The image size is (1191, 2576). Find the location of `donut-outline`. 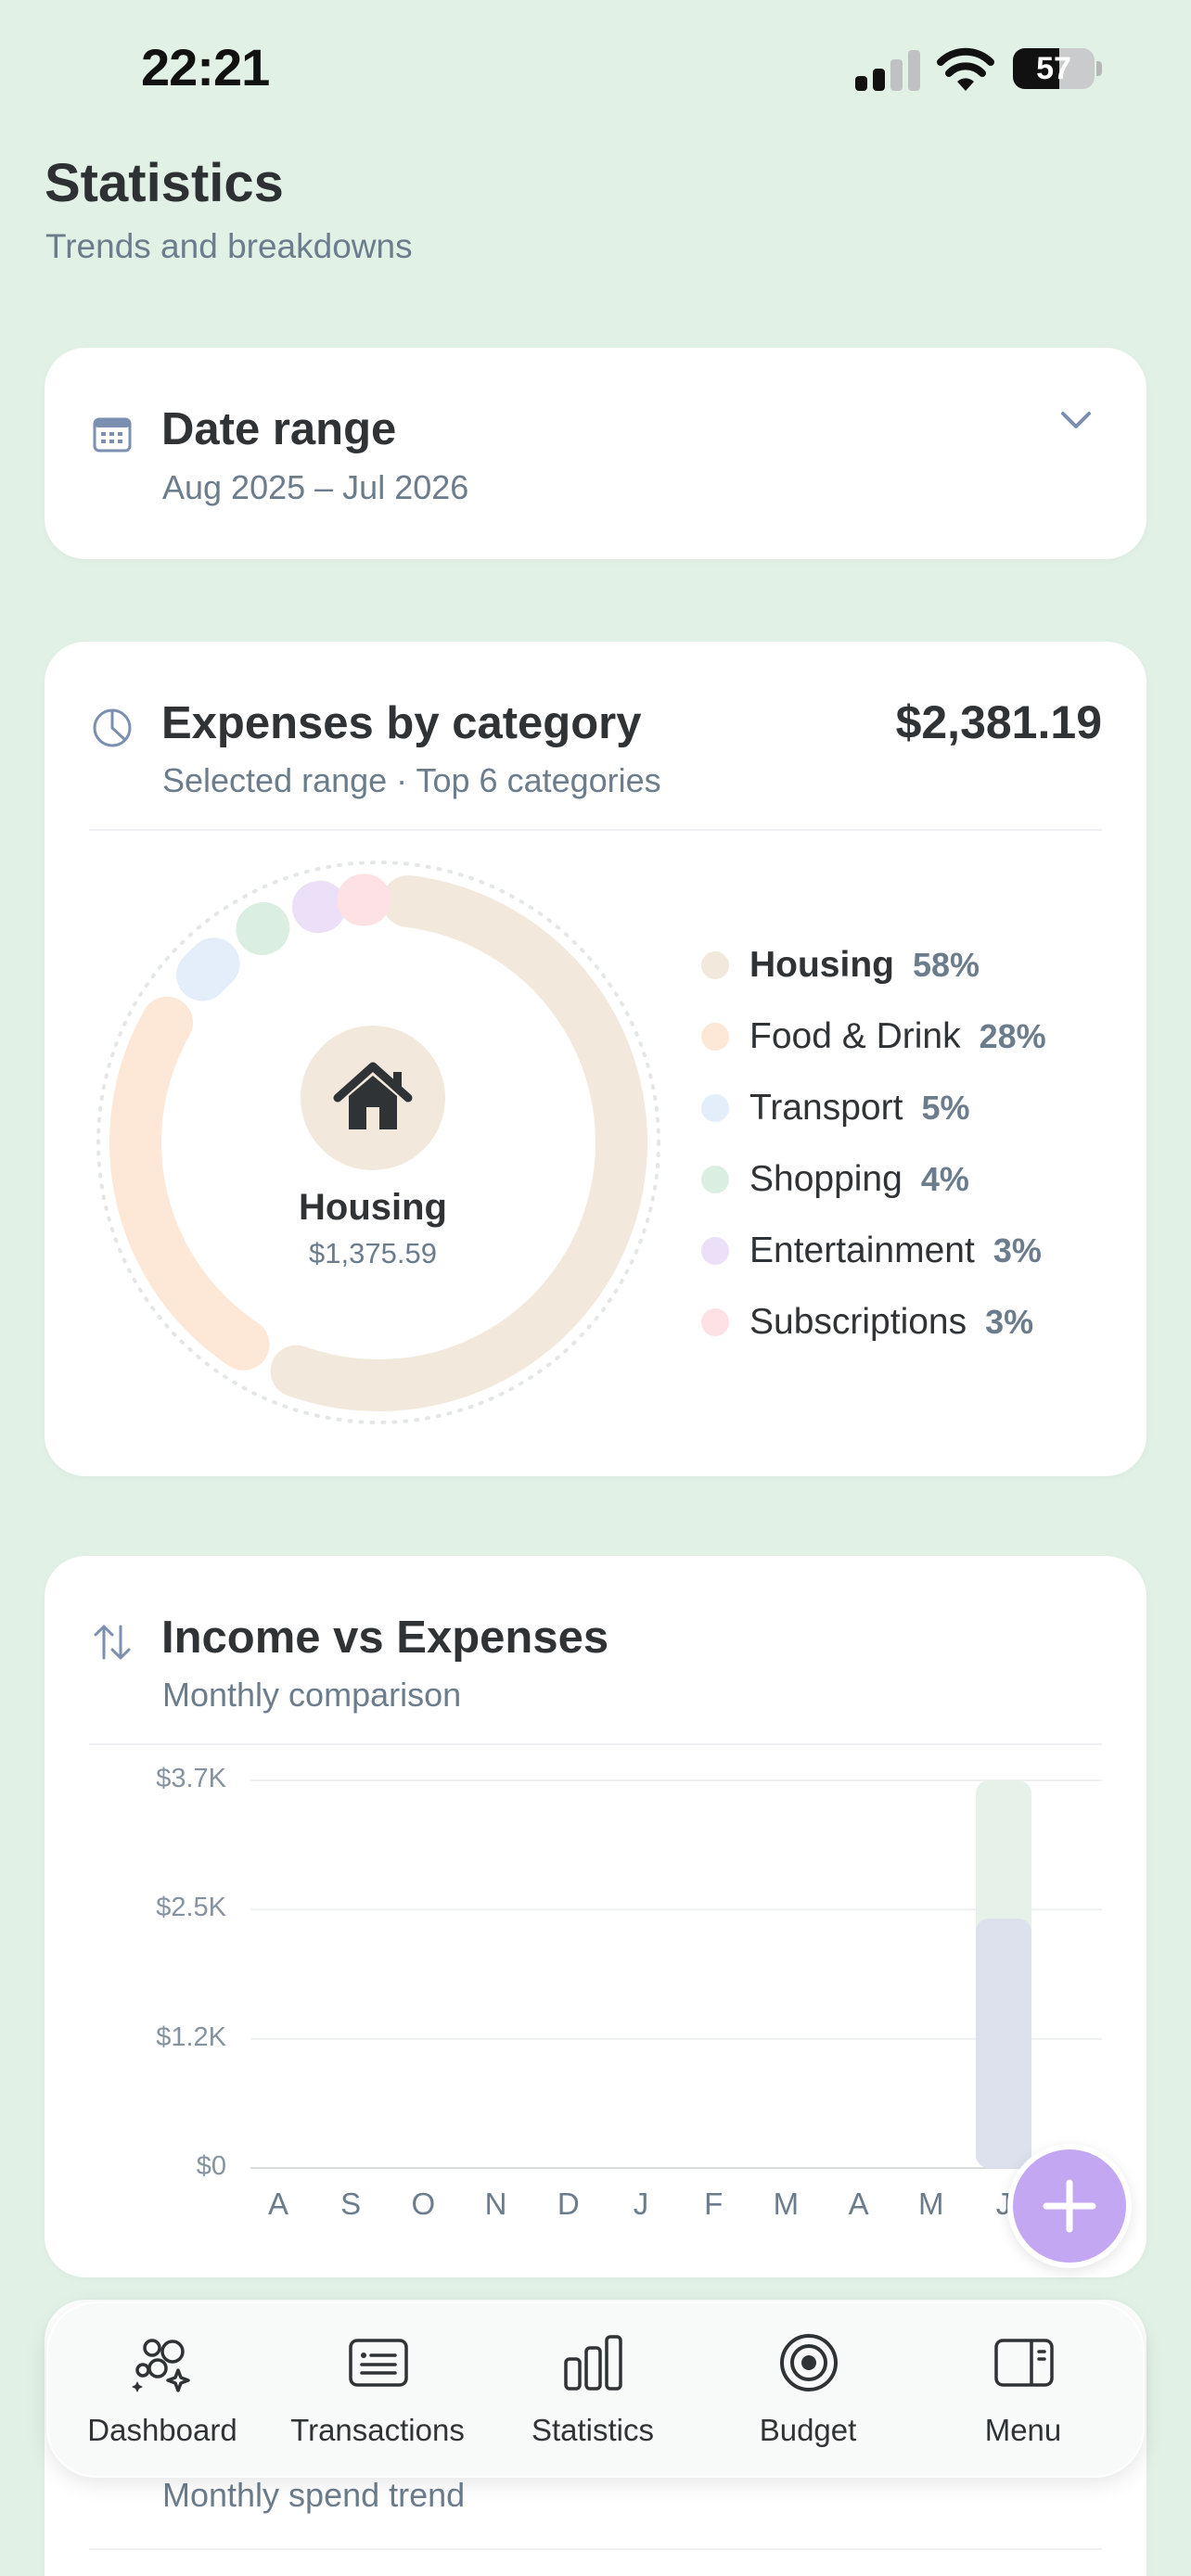

donut-outline is located at coordinates (378, 1143).